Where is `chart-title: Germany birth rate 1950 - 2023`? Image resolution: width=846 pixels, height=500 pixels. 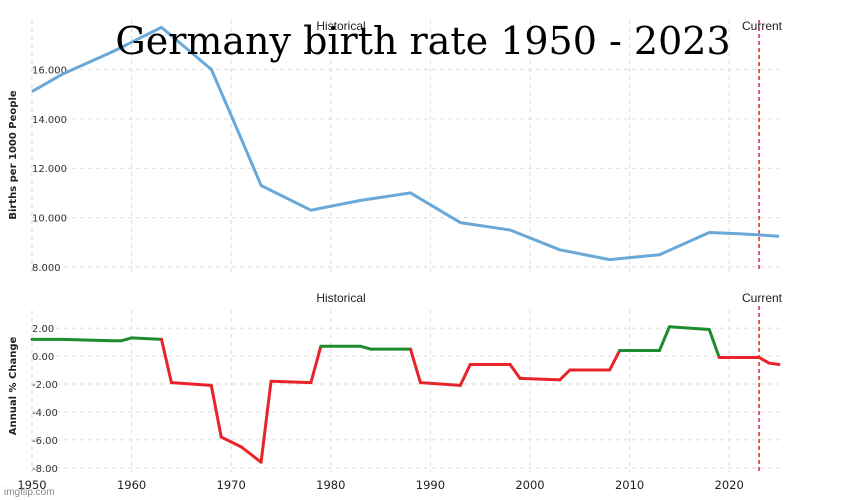
chart-title: Germany birth rate 1950 - 2023 is located at coordinates (422, 41).